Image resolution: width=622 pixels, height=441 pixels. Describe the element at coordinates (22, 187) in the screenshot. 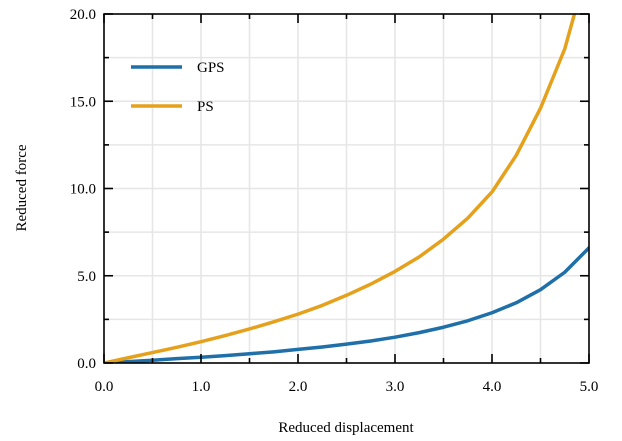

I see `y-axis-title: Reduced force` at that location.